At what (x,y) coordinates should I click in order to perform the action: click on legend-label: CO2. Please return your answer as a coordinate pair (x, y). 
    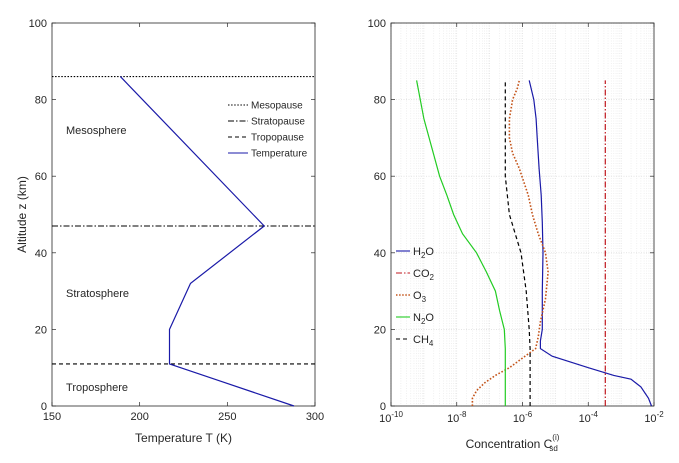
    Looking at the image, I should click on (424, 275).